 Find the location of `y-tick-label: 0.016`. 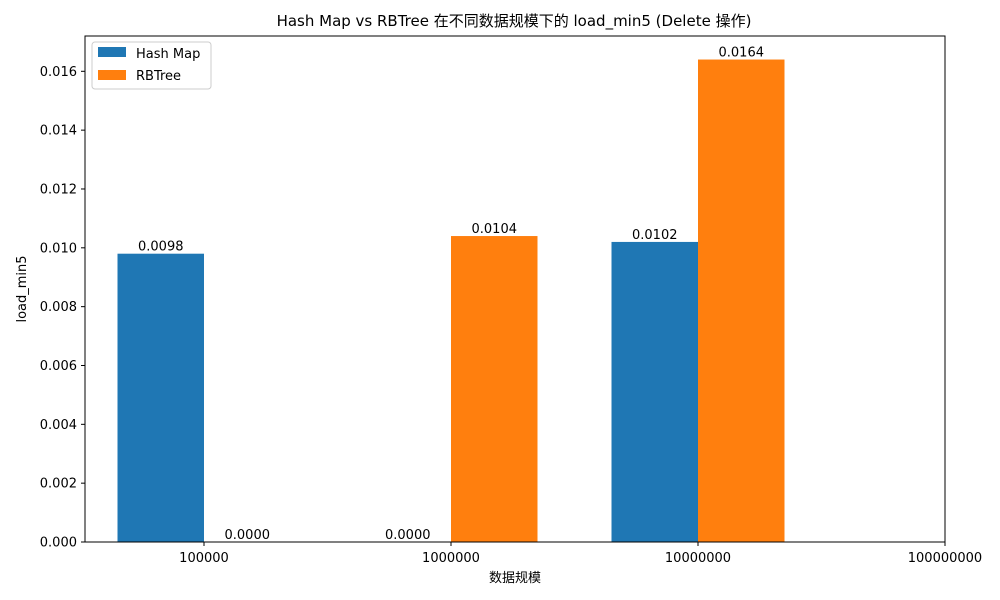

y-tick-label: 0.016 is located at coordinates (58, 72).